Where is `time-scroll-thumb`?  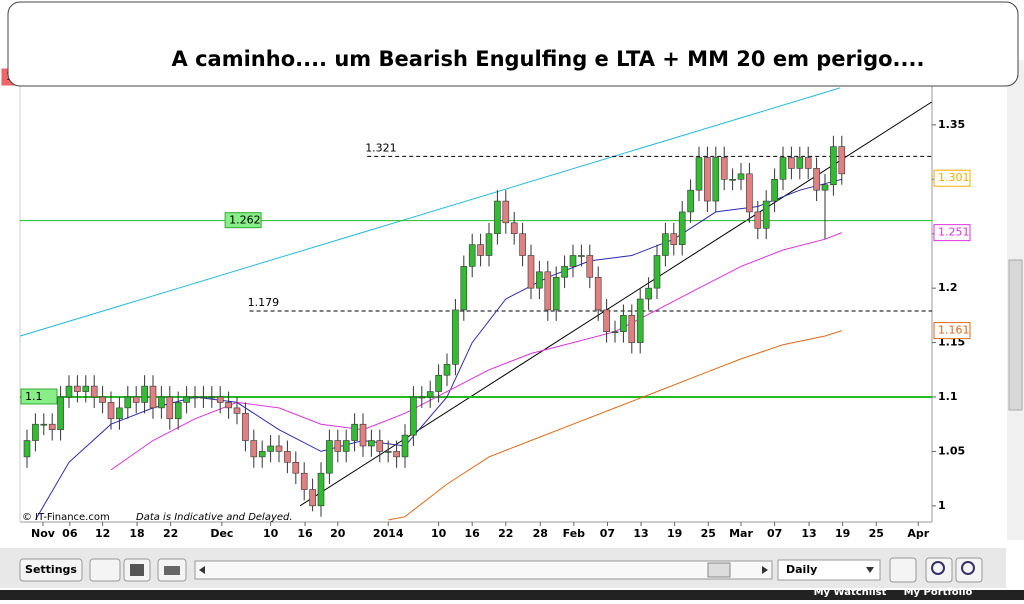 time-scroll-thumb is located at coordinates (719, 570).